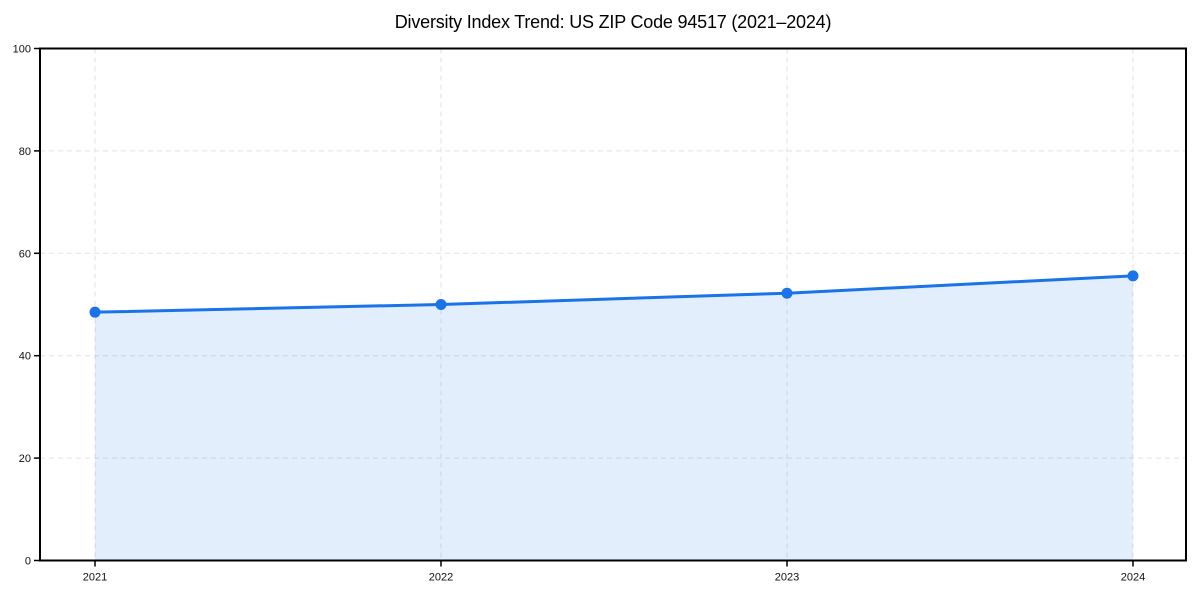 The image size is (1200, 600). I want to click on x-tick-label: 2024, so click(1133, 578).